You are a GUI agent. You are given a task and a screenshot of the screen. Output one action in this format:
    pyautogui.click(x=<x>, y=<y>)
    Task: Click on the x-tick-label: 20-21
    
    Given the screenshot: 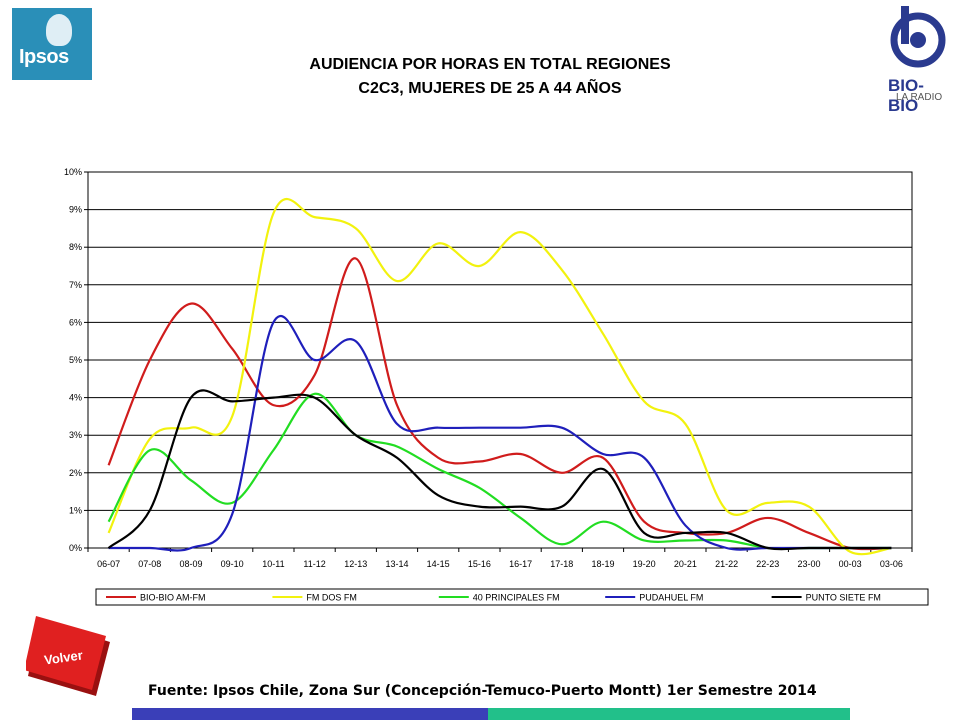 What is the action you would take?
    pyautogui.click(x=685, y=564)
    